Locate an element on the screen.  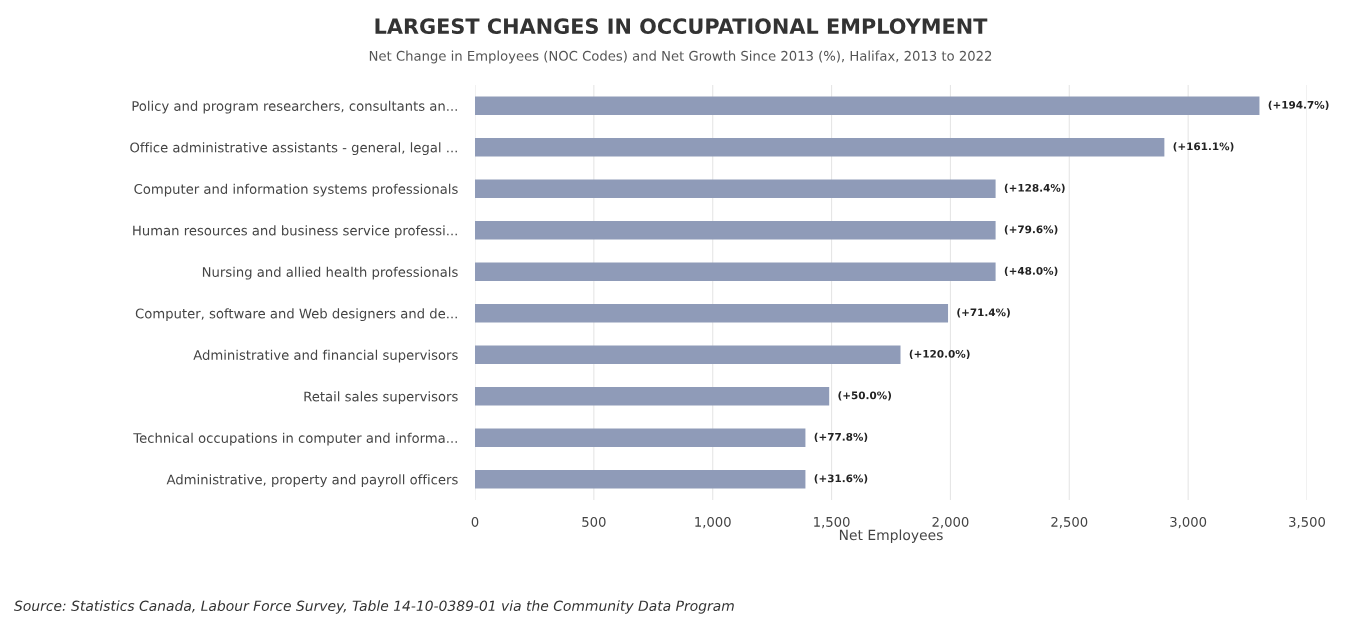
x-tick-label: 500 is located at coordinates (594, 521).